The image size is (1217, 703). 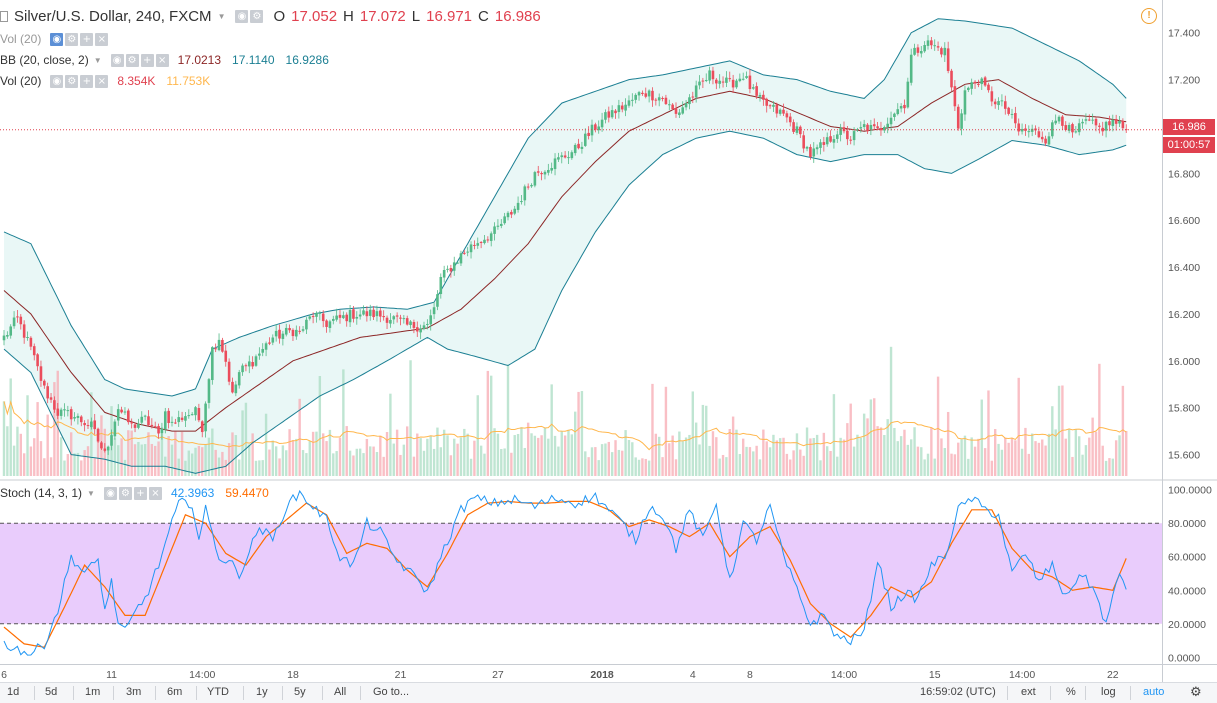 What do you see at coordinates (1187, 524) in the screenshot?
I see `stoch-tick-label: 80.0000` at bounding box center [1187, 524].